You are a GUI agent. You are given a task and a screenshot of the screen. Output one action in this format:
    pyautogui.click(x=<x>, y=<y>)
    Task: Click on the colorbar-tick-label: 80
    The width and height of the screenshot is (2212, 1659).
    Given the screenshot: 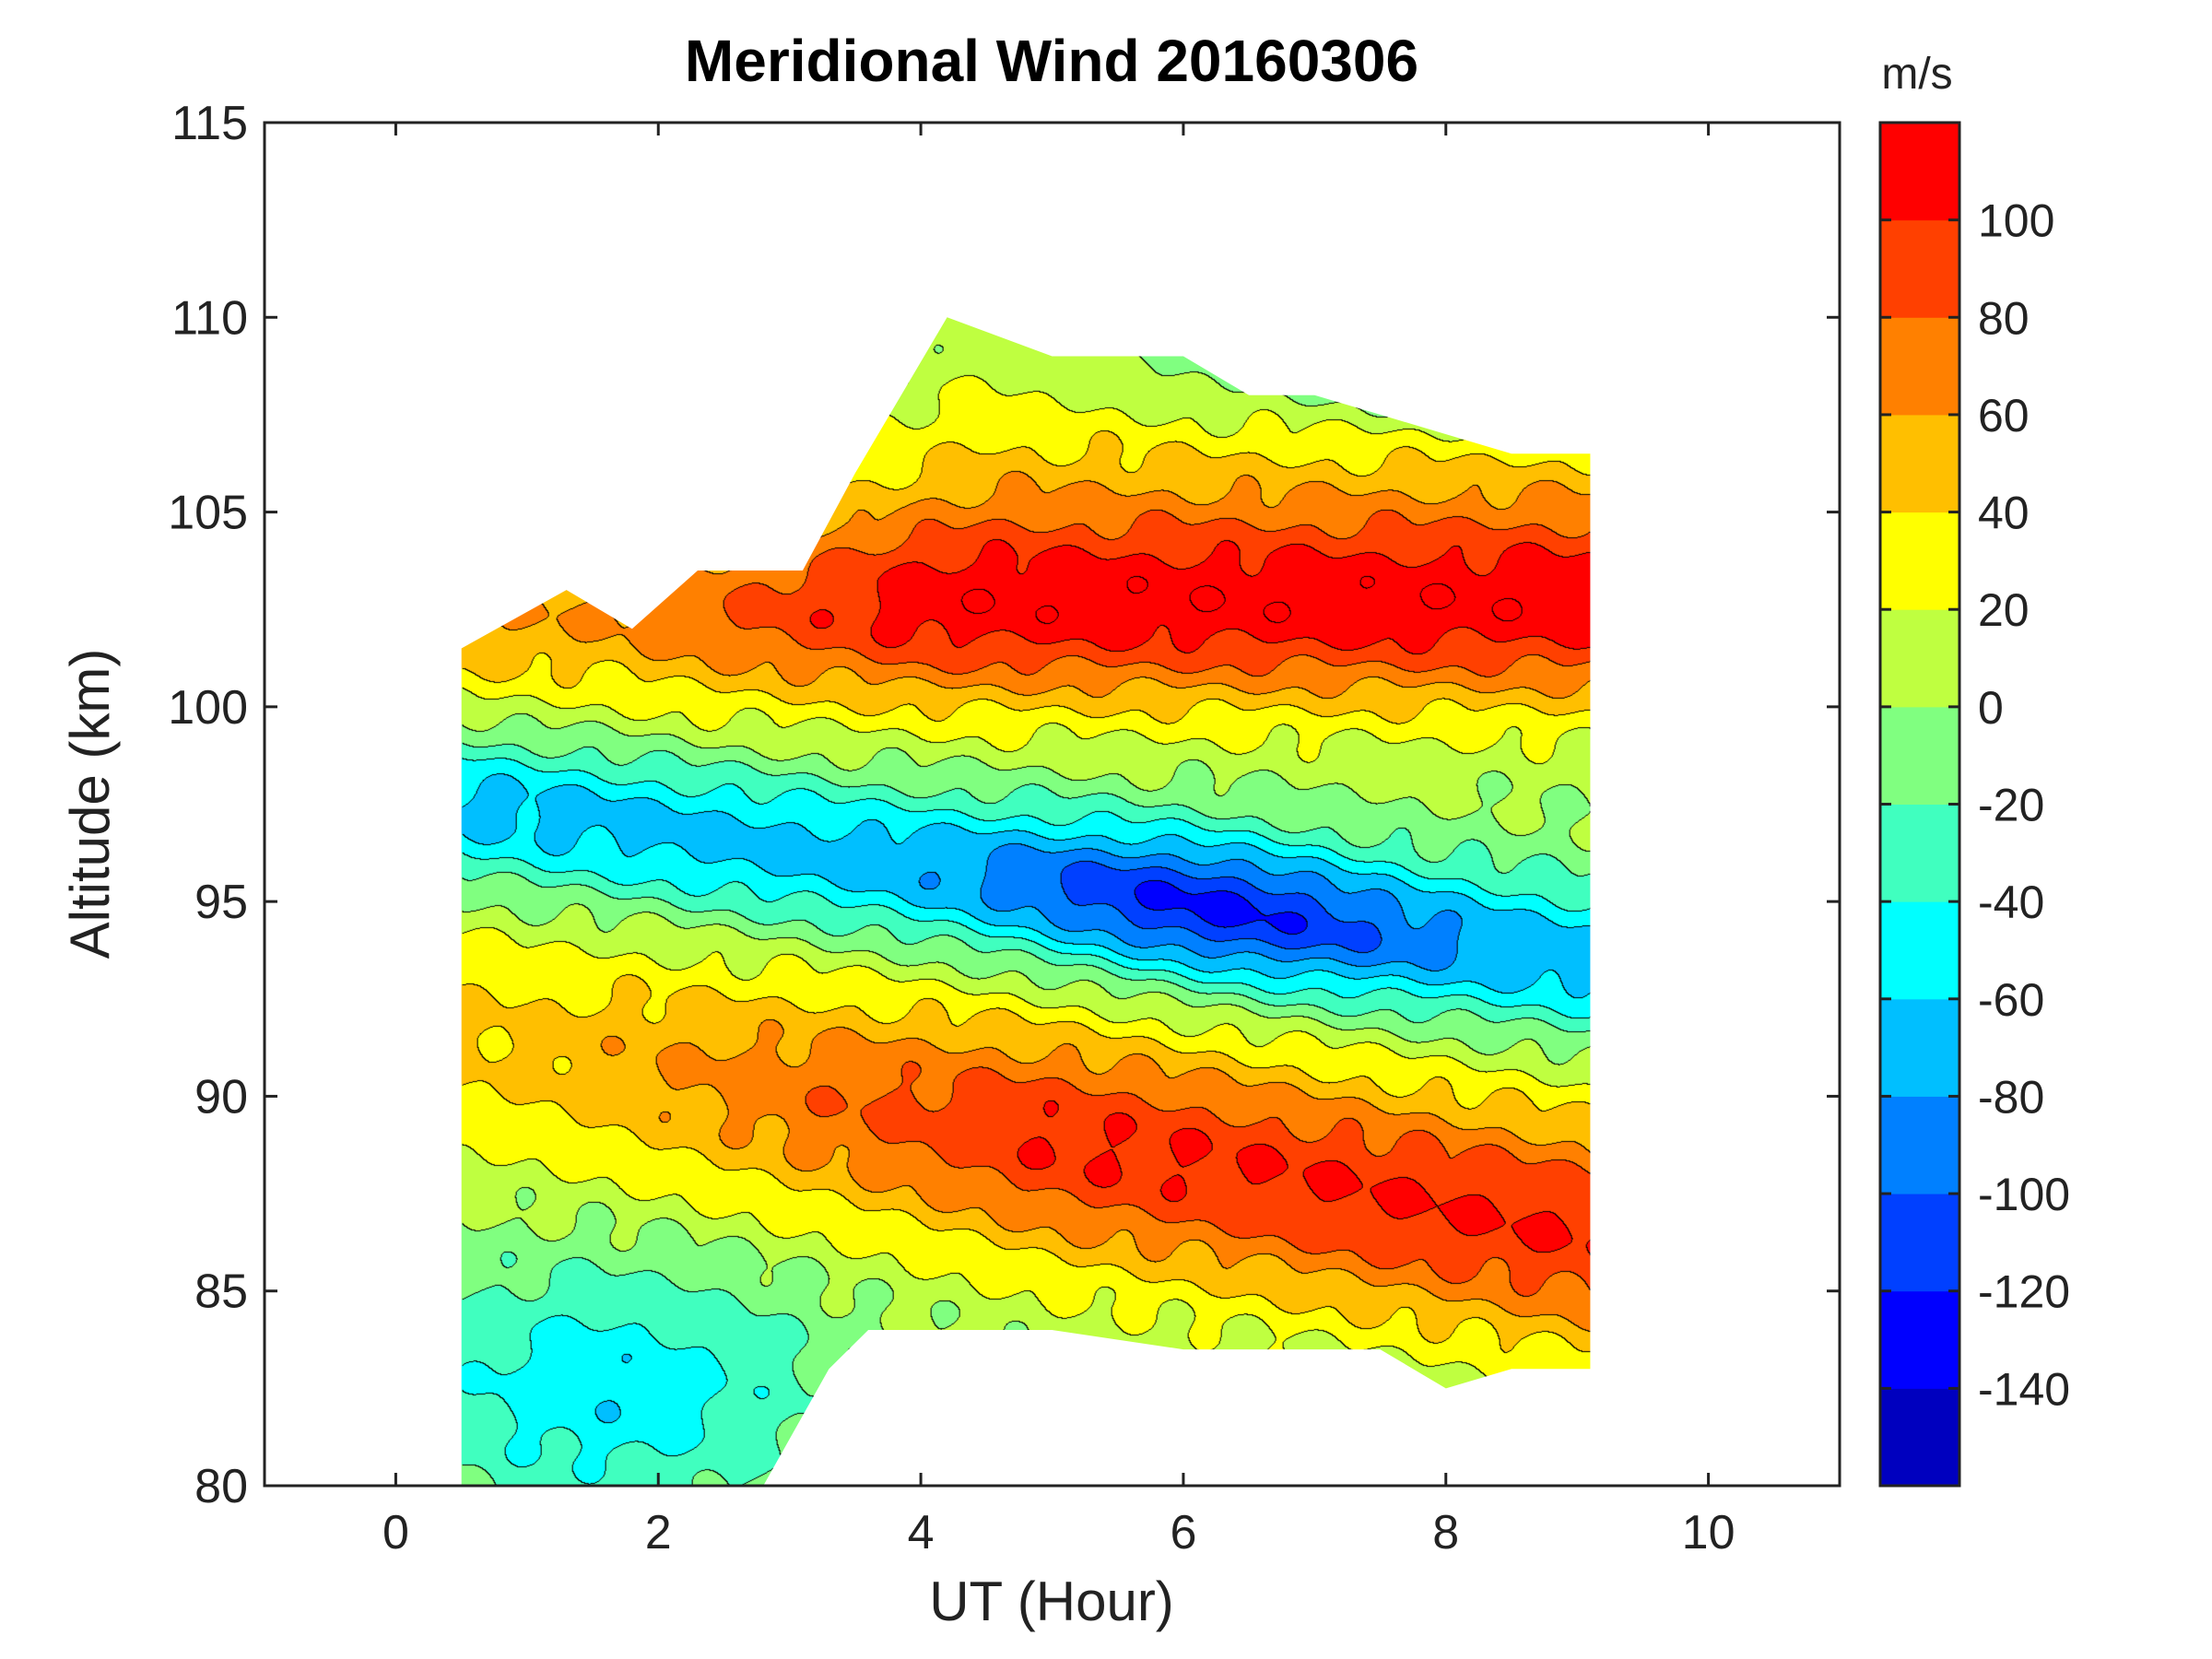 What is the action you would take?
    pyautogui.click(x=2004, y=318)
    